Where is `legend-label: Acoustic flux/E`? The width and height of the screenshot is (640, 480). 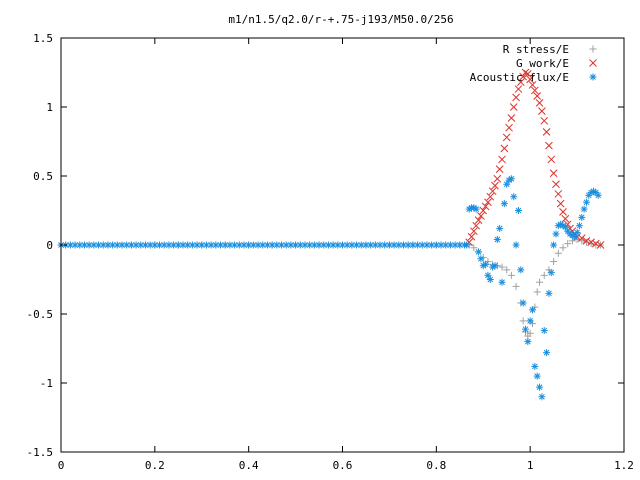 legend-label: Acoustic flux/E is located at coordinates (519, 77).